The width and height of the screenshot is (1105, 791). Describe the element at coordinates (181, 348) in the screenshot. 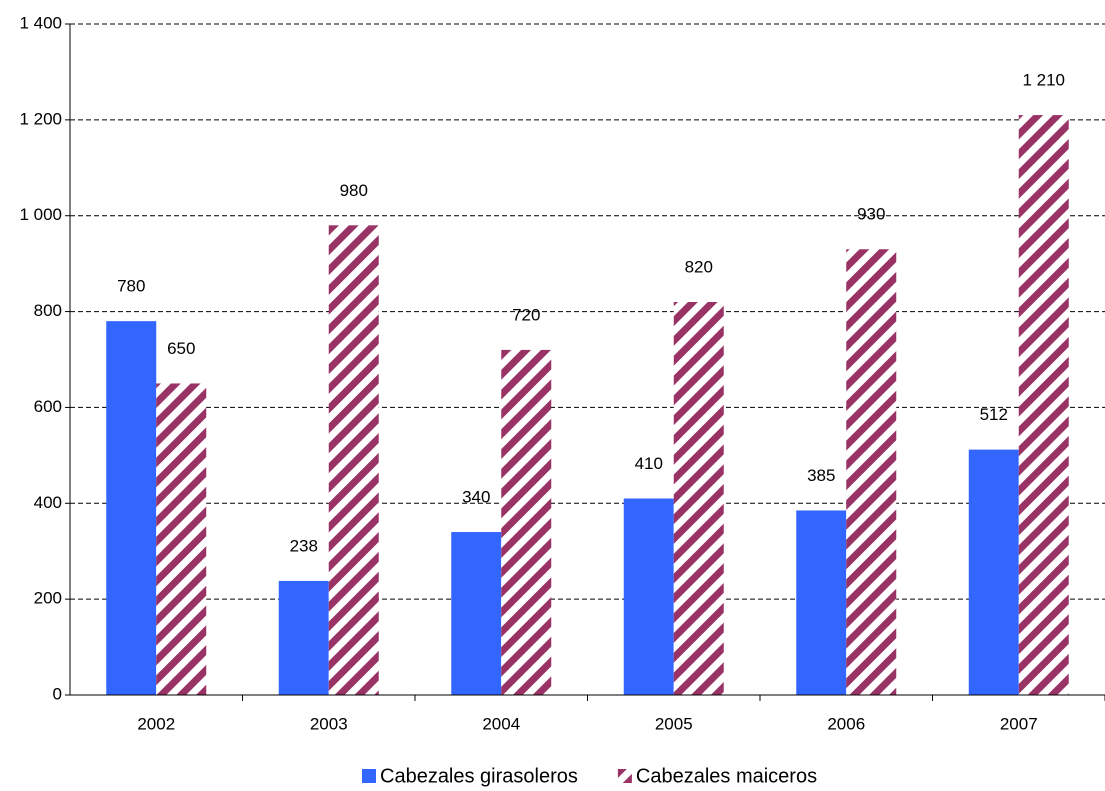

I see `data-label: 650` at that location.